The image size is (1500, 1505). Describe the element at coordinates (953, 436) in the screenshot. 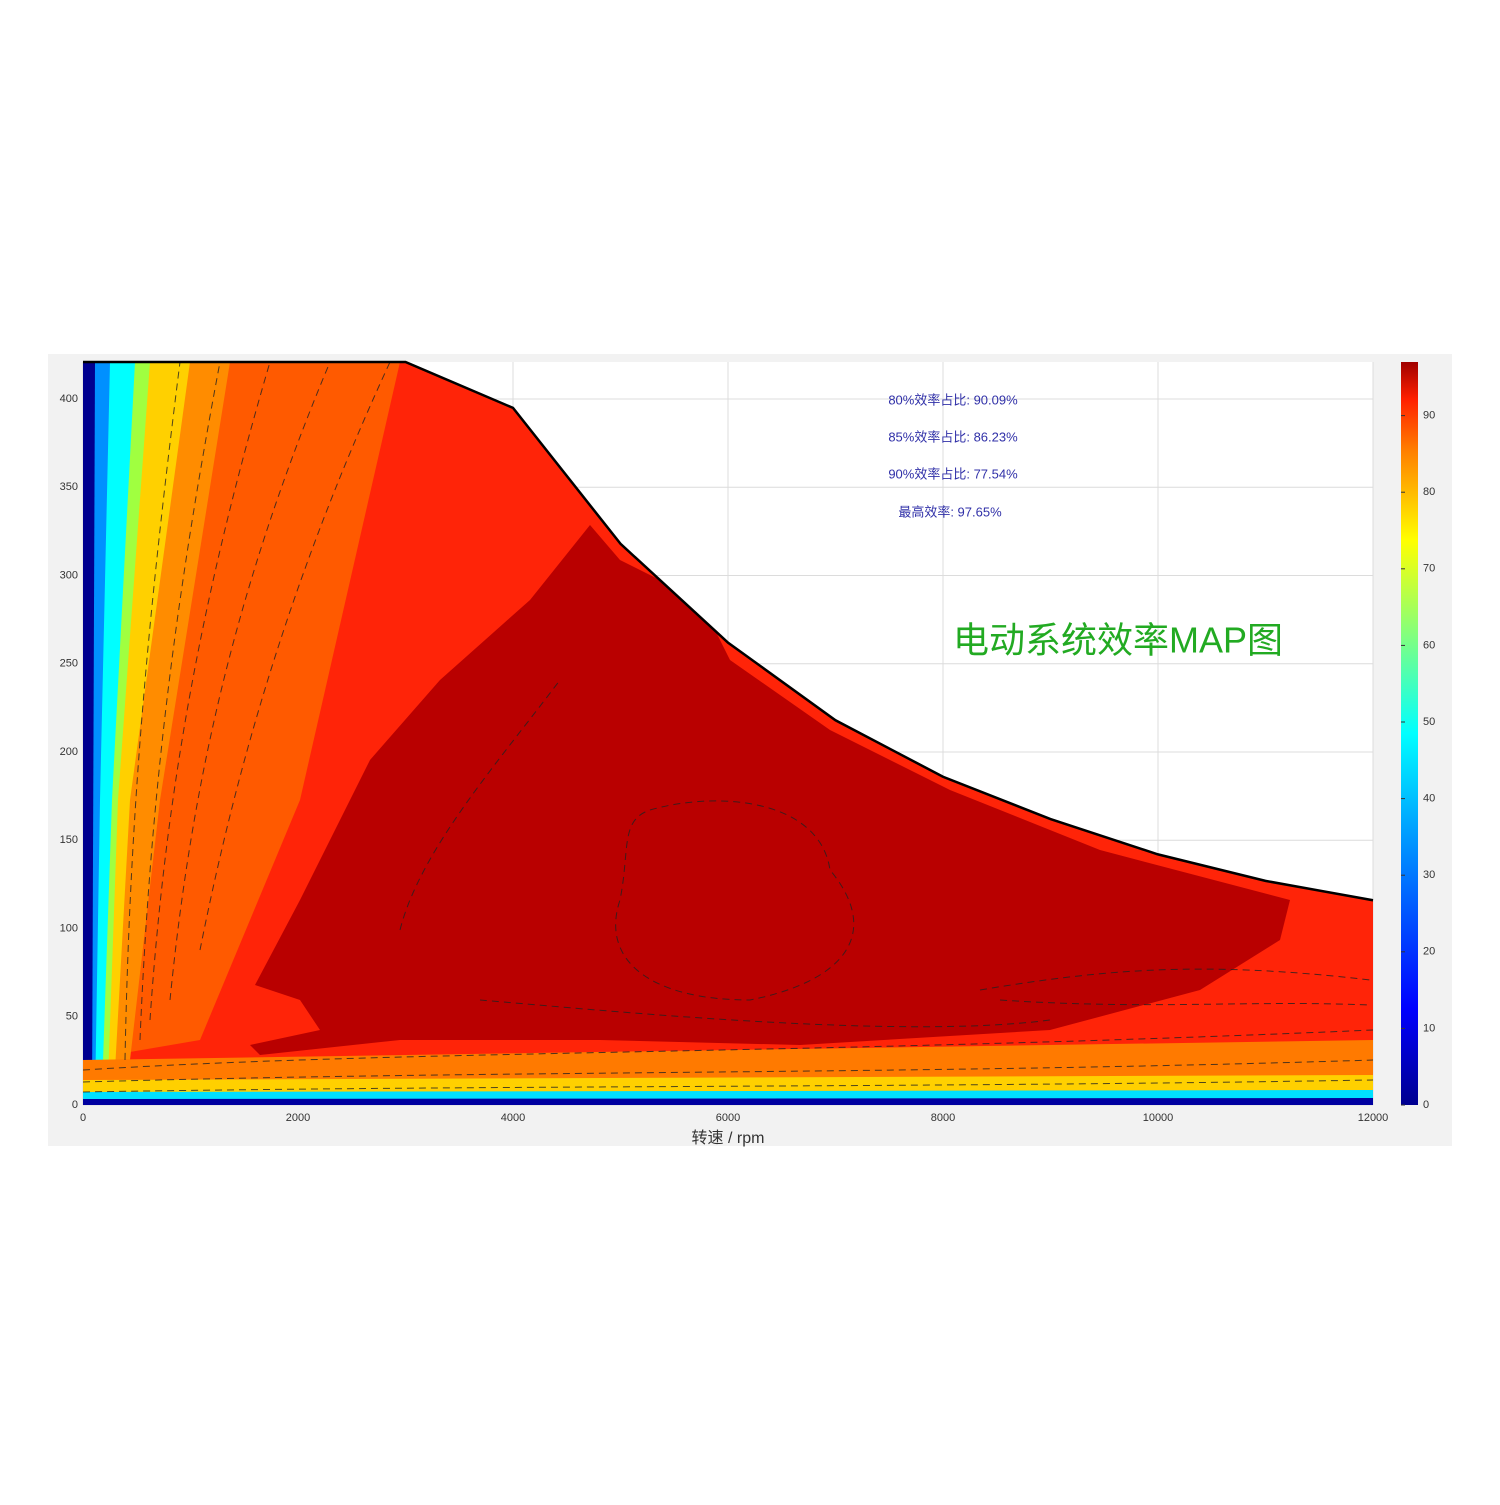

I see `annotation: 85%效率占比: 86.23%` at that location.